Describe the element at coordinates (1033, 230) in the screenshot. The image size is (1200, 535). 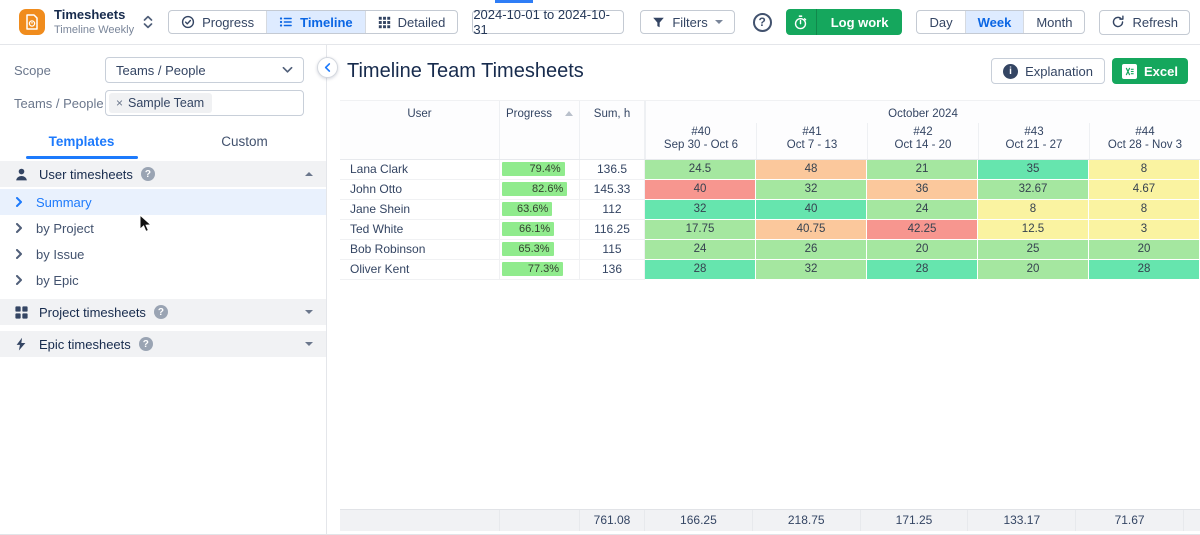
I see `week-hours-cell: 12.5` at that location.